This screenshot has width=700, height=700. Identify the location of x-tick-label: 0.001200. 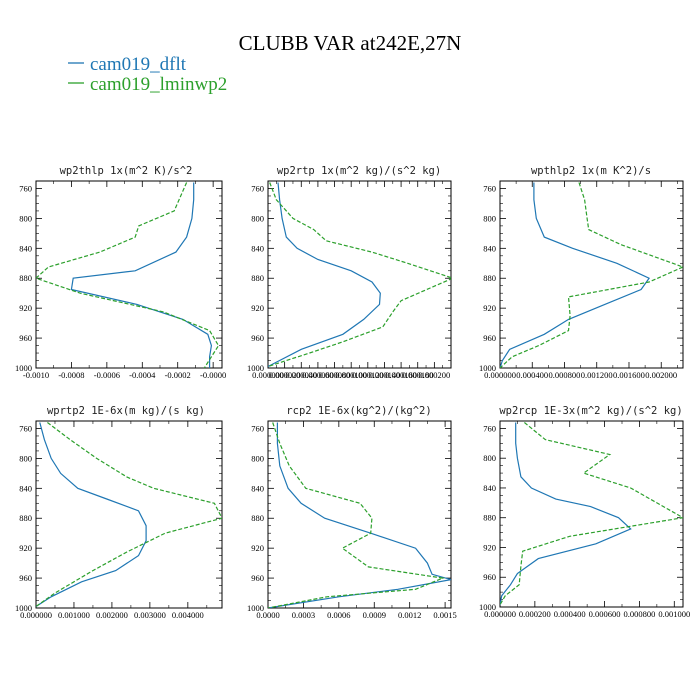
(597, 375).